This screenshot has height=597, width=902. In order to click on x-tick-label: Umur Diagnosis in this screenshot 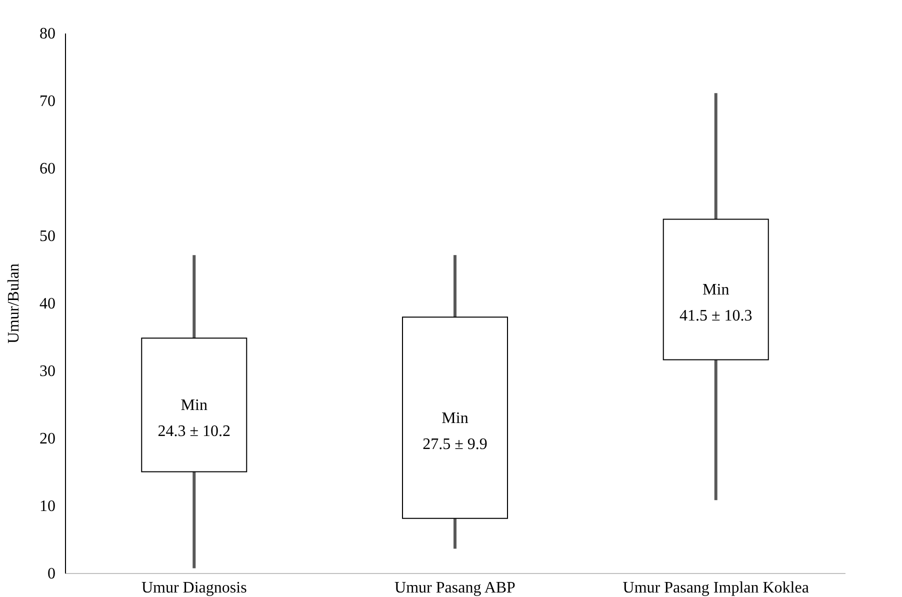, I will do `click(194, 588)`.